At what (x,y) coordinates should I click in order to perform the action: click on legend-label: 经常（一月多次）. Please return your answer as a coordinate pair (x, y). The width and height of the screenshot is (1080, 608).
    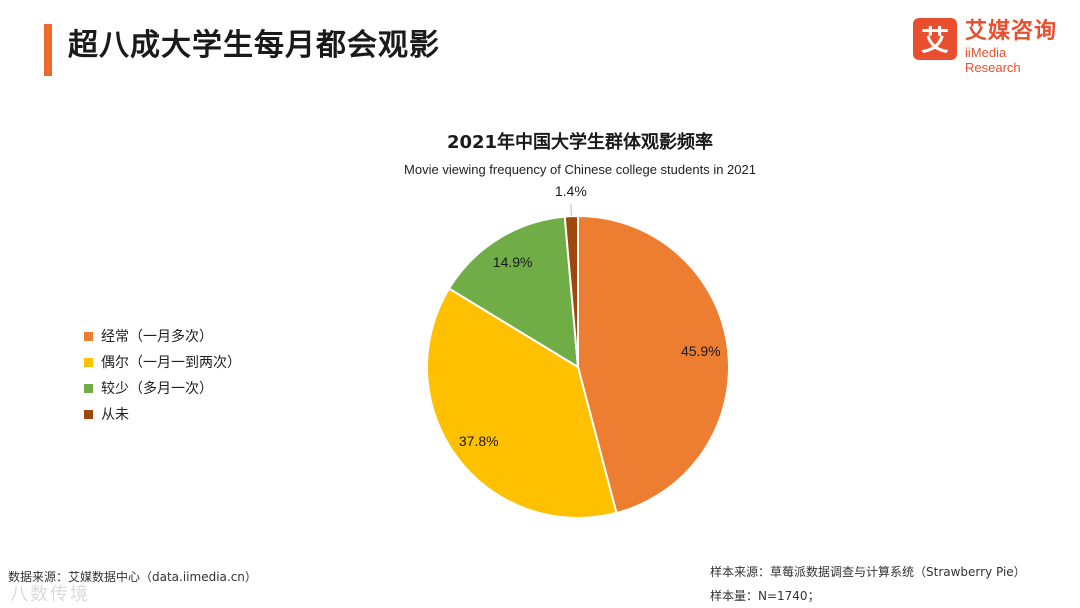
    Looking at the image, I should click on (157, 337).